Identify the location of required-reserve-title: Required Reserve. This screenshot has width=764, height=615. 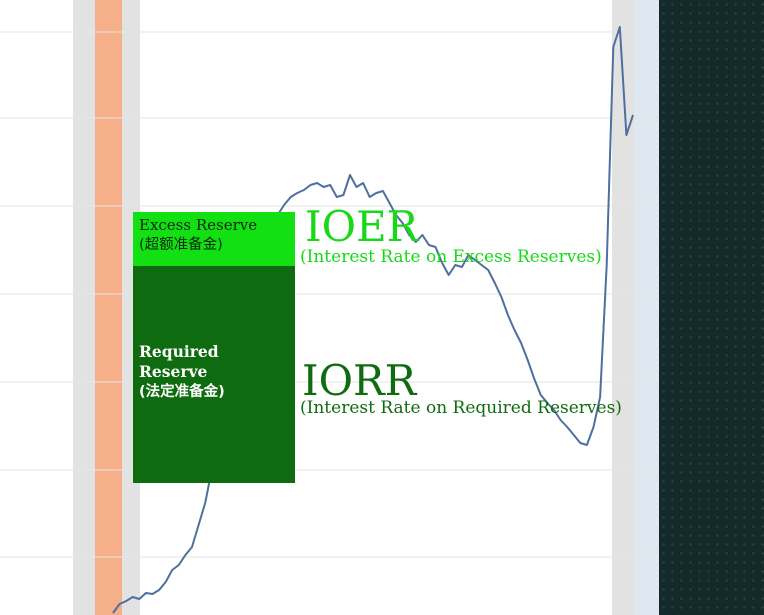
(179, 361).